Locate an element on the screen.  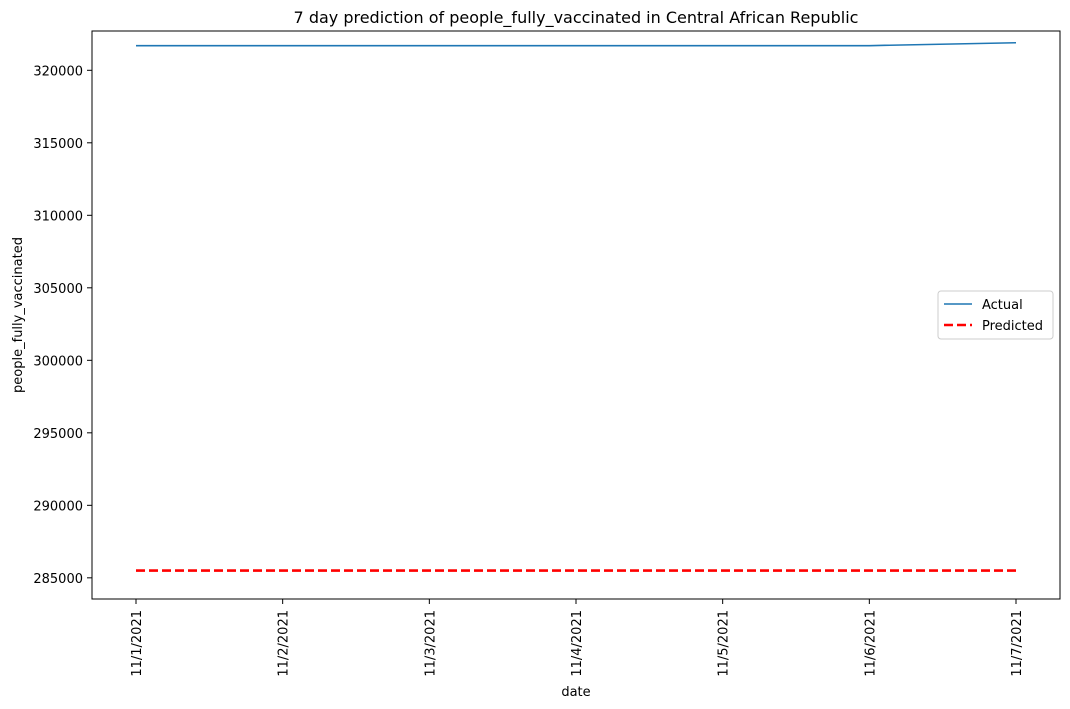
series-line-actual is located at coordinates (576, 44).